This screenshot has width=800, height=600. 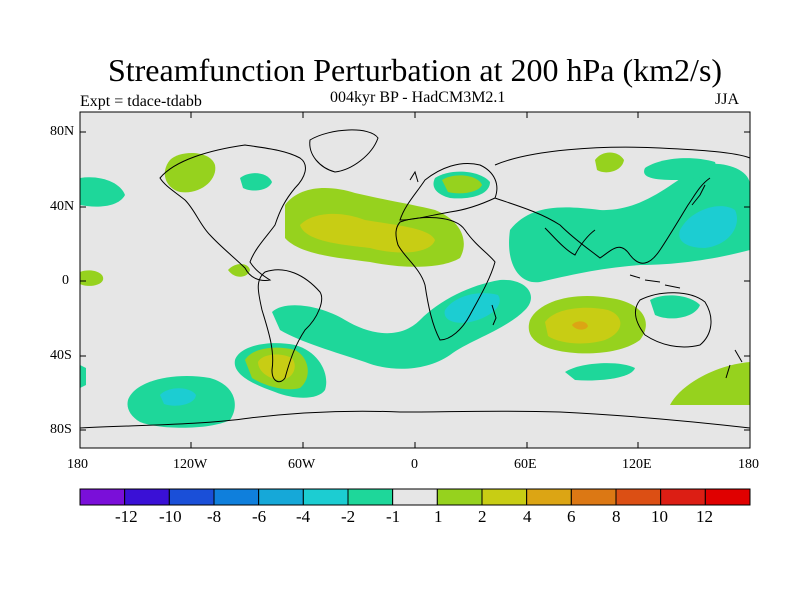 What do you see at coordinates (62, 131) in the screenshot?
I see `lat-label-80n: 80N` at bounding box center [62, 131].